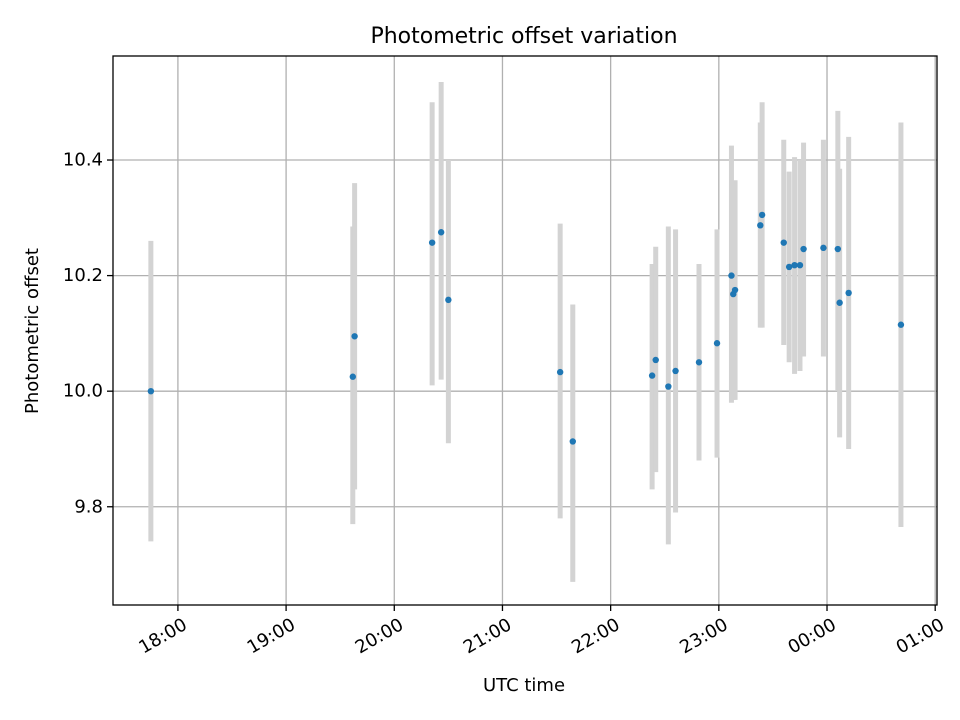 This screenshot has width=960, height=720. Describe the element at coordinates (920, 636) in the screenshot. I see `x-tick-label: 01:00` at that location.